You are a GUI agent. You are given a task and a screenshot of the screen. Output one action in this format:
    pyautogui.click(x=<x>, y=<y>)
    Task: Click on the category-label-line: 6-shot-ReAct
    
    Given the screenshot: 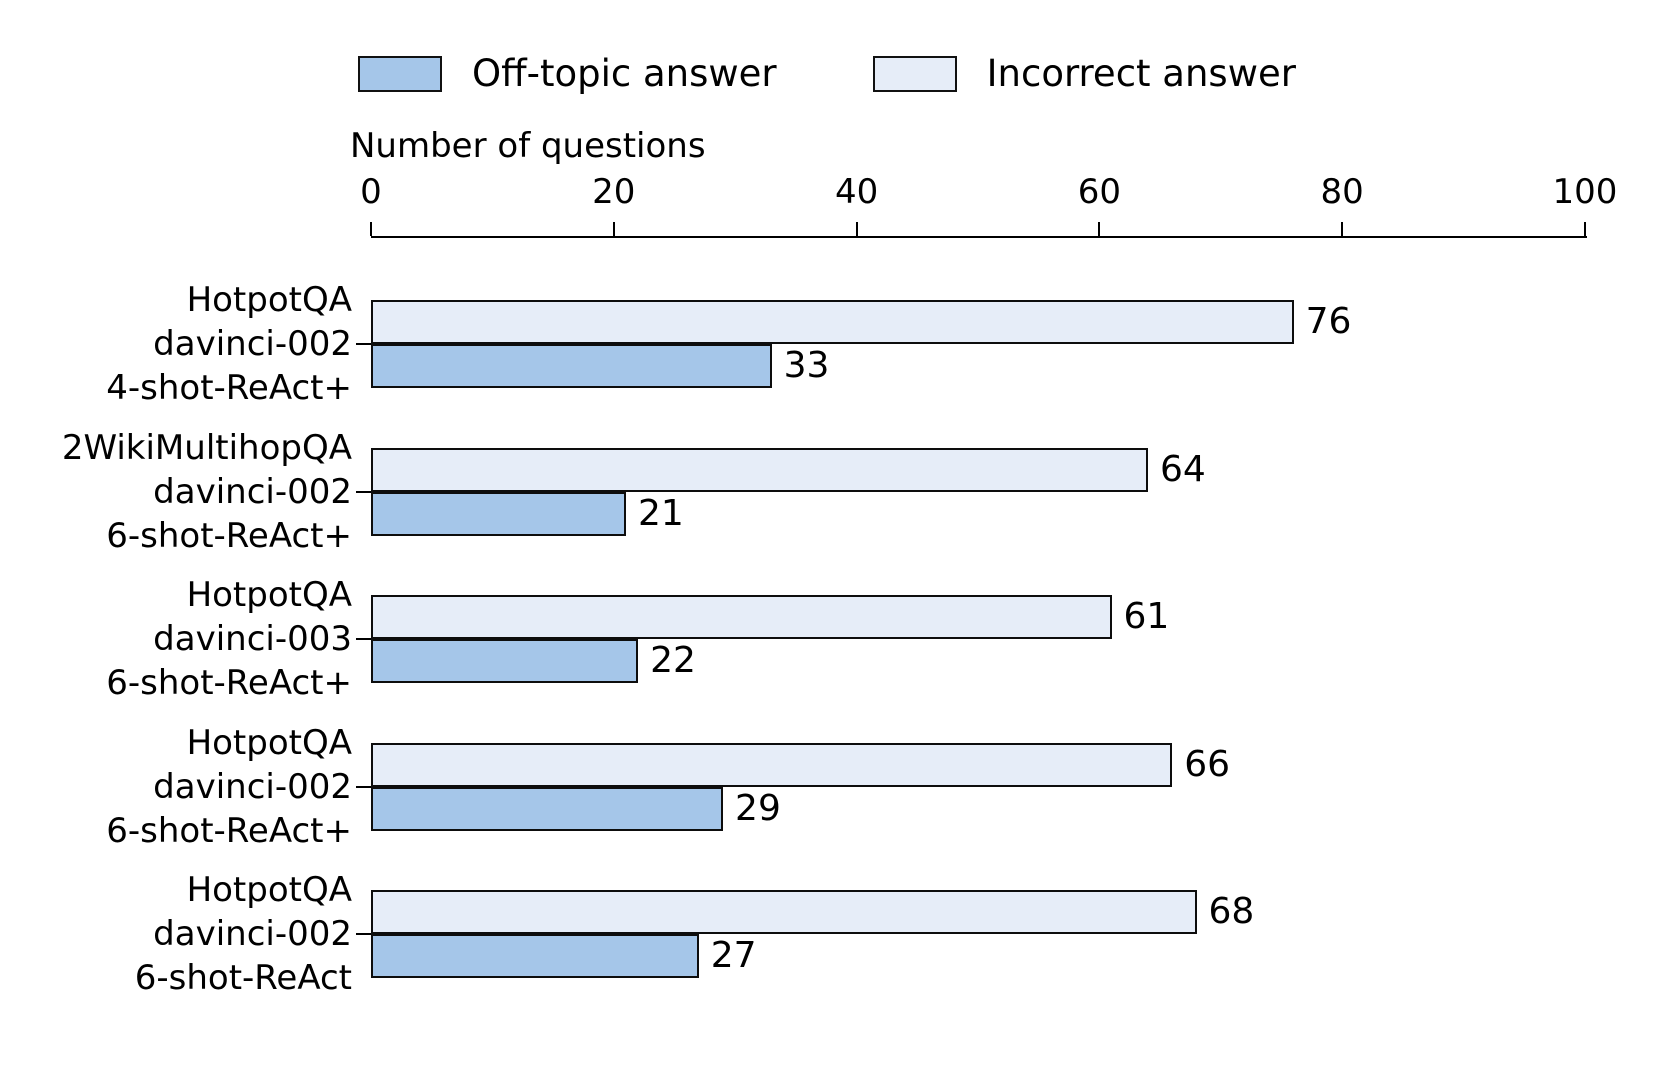 What is the action you would take?
    pyautogui.click(x=243, y=978)
    